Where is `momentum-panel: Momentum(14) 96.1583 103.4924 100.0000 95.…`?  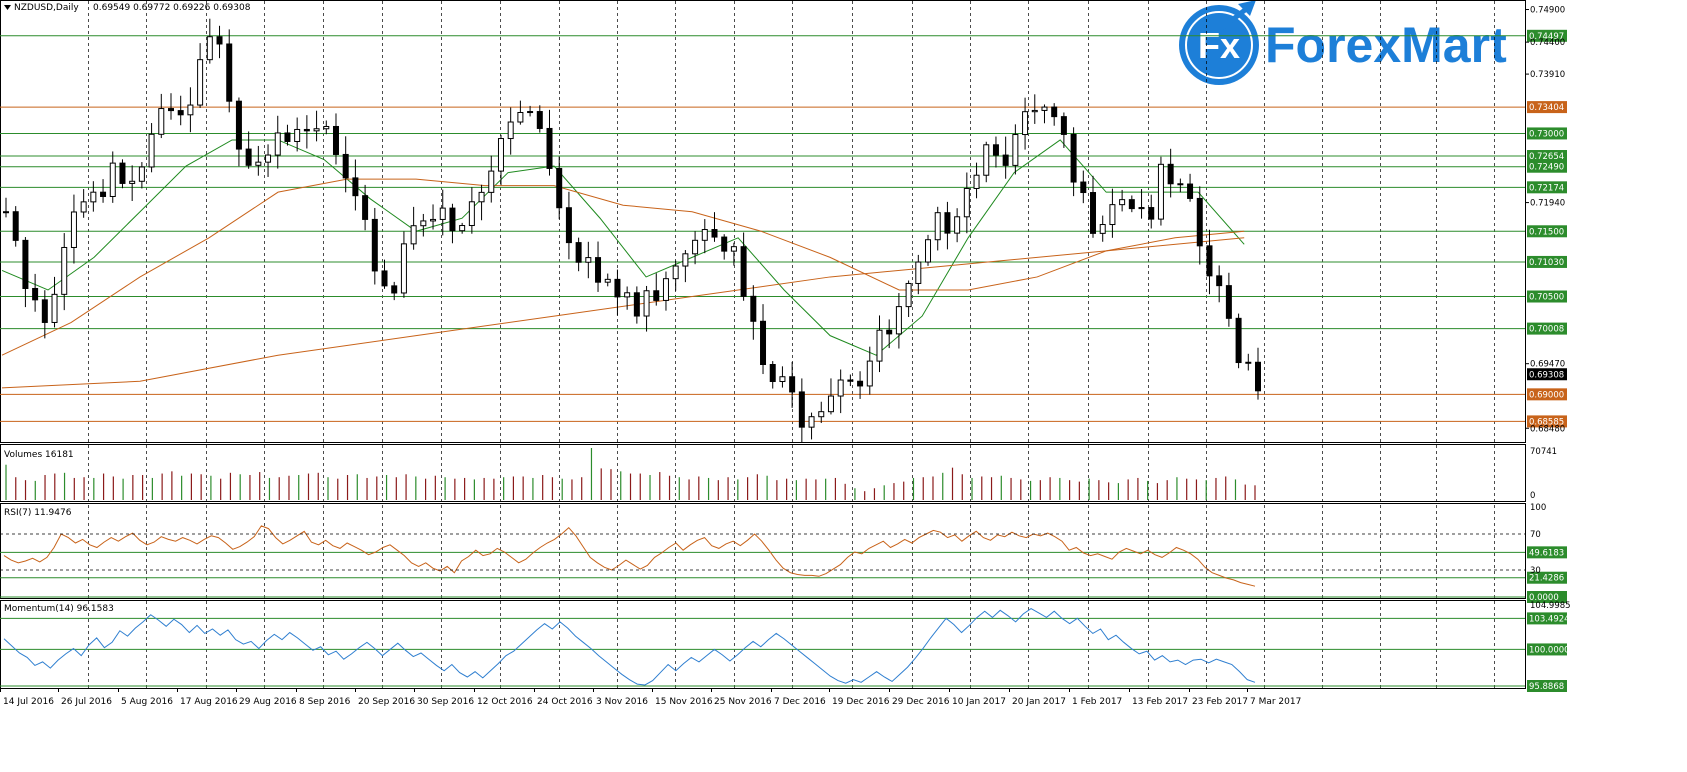 momentum-panel: Momentum(14) 96.1583 103.4924 100.0000 95.… is located at coordinates (785, 646).